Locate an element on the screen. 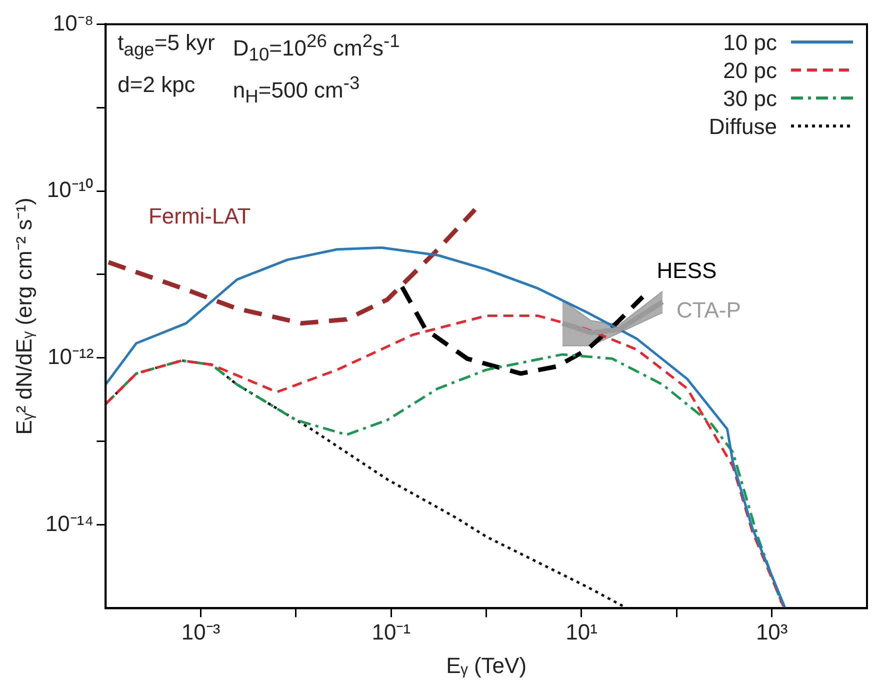  x-axis-title: Eᵧ (TeV) is located at coordinates (486, 665).